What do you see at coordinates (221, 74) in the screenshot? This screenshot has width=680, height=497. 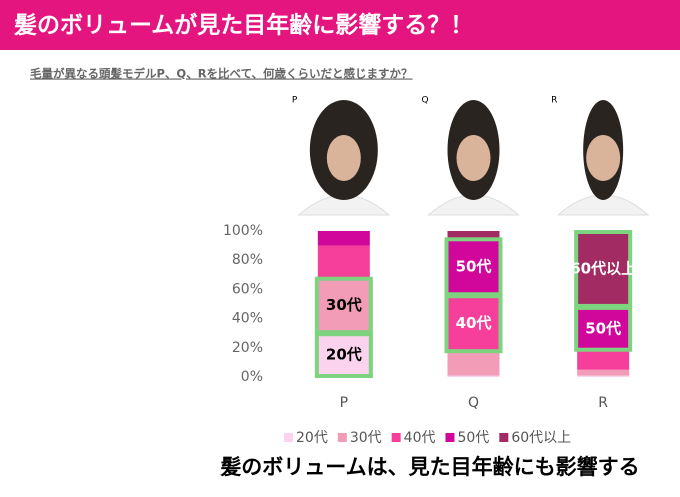 I see `subtitle: 毛量が異なる頭髪モデルP、Q、Rを比べて、何歳くらいだと感じますか？` at bounding box center [221, 74].